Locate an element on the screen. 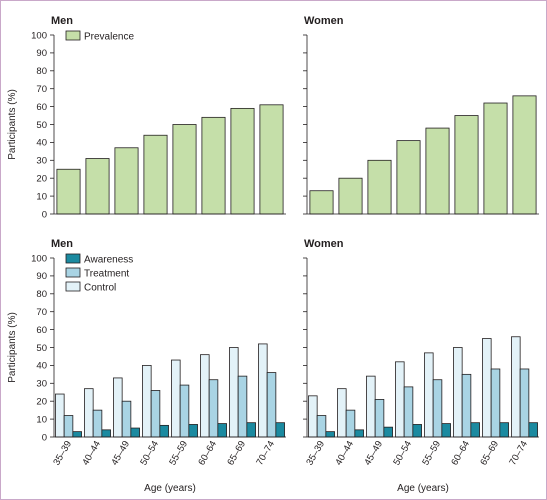 The width and height of the screenshot is (547, 500). x-tick-label: 60–64 is located at coordinates (207, 453).